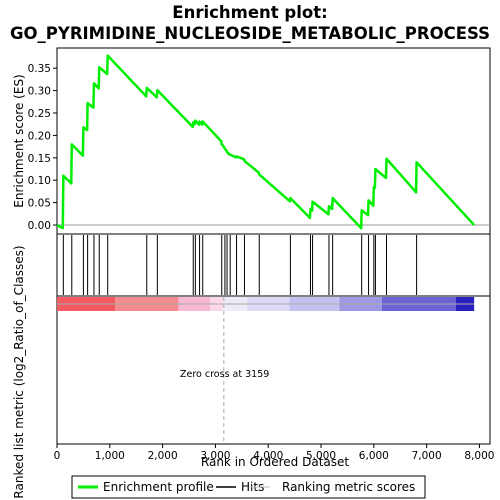  Describe the element at coordinates (39, 226) in the screenshot. I see `y-tick-label: 0.00` at that location.